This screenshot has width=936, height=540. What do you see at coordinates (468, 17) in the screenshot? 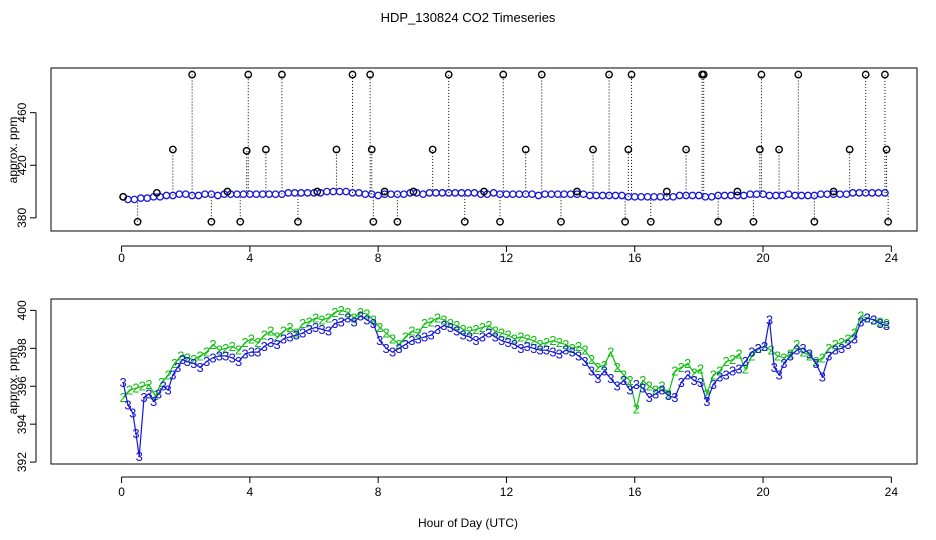
I see `chart-title: HDP_130824 CO2 Timeseries` at bounding box center [468, 17].